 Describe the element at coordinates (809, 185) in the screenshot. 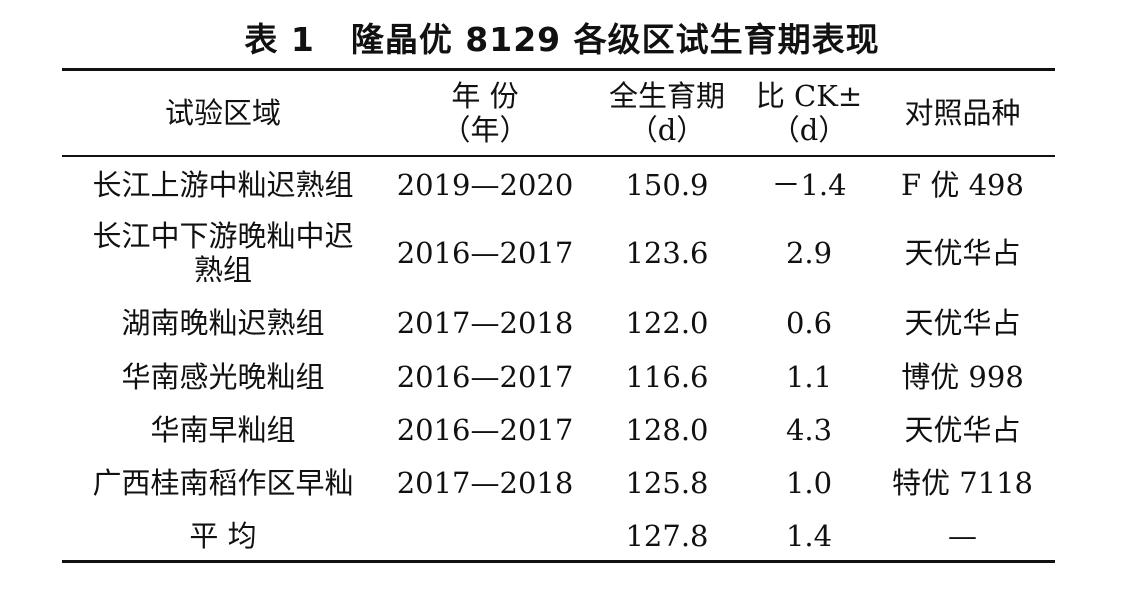

I see `table-row-0-diff: －1.4` at that location.